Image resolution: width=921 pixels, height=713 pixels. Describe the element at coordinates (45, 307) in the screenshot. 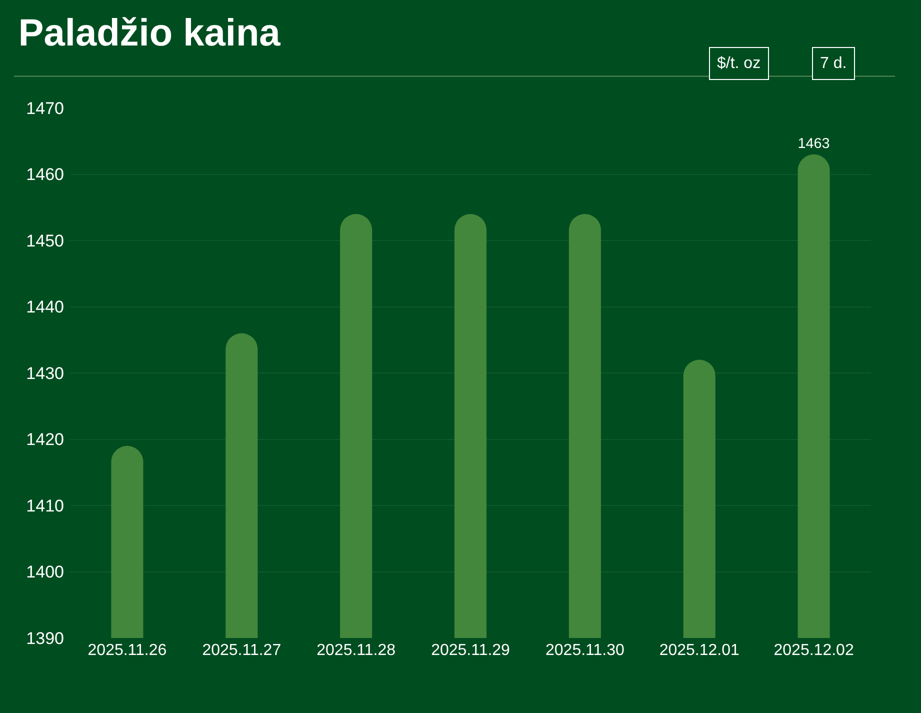

I see `y-tick-label: 1440` at that location.